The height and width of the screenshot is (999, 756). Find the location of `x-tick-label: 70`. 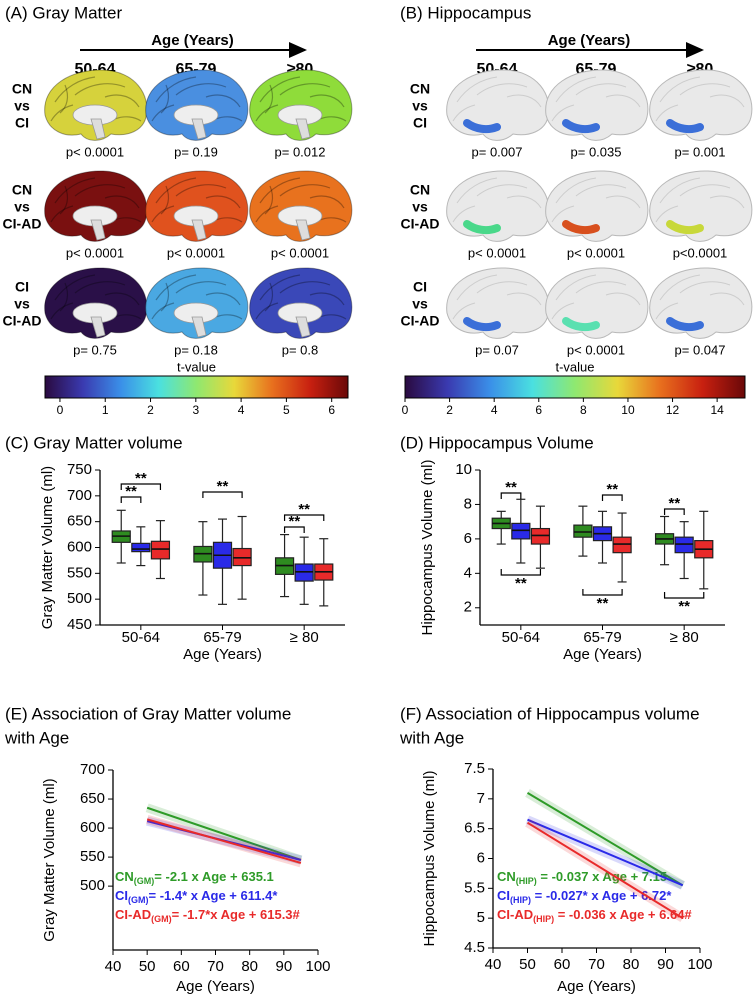

x-tick-label: 70 is located at coordinates (596, 964).